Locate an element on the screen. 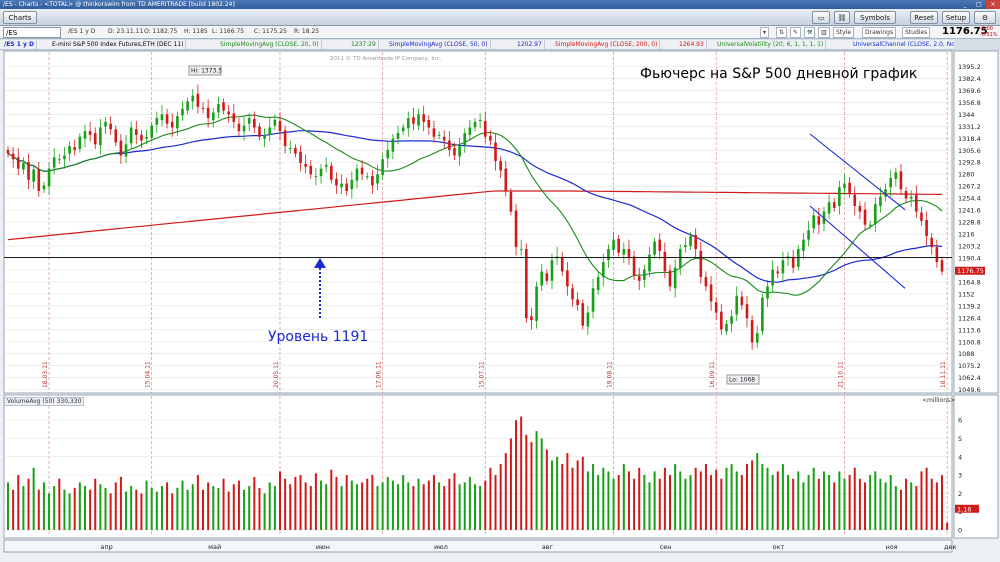  x-month-label: ноя is located at coordinates (892, 547).